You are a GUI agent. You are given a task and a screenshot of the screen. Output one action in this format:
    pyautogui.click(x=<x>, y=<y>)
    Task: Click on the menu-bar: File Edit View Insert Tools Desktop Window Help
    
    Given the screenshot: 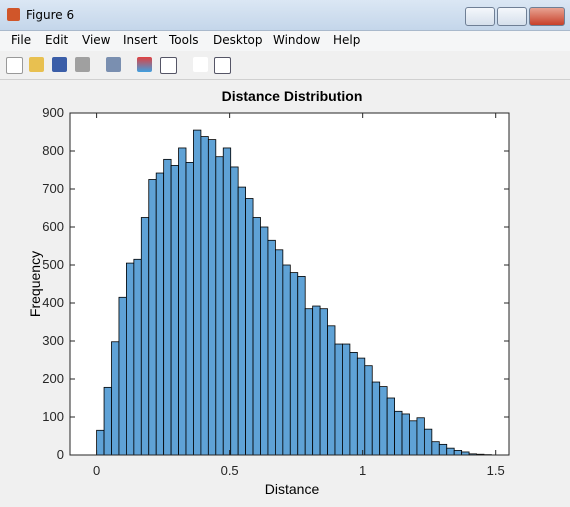 What is the action you would take?
    pyautogui.click(x=285, y=41)
    